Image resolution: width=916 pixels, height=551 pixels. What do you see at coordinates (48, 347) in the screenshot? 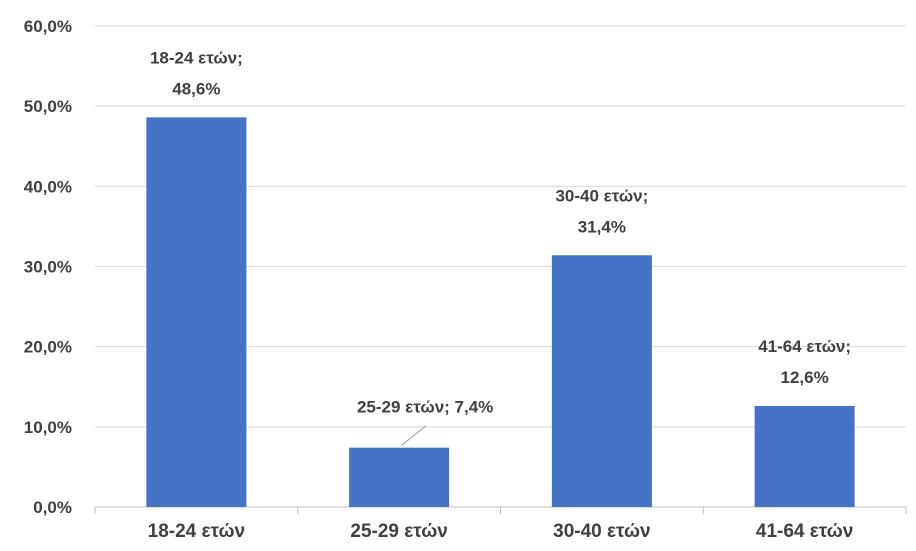
I see `y-tick-label: 20,0%` at bounding box center [48, 347].